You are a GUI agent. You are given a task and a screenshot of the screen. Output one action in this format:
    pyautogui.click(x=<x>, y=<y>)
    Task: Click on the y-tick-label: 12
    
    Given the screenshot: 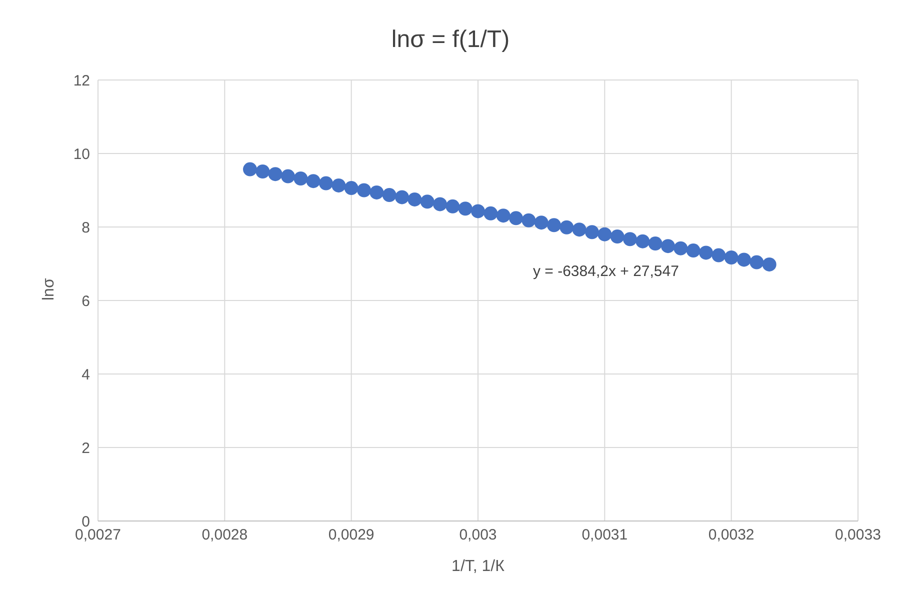 What is the action you would take?
    pyautogui.click(x=81, y=81)
    